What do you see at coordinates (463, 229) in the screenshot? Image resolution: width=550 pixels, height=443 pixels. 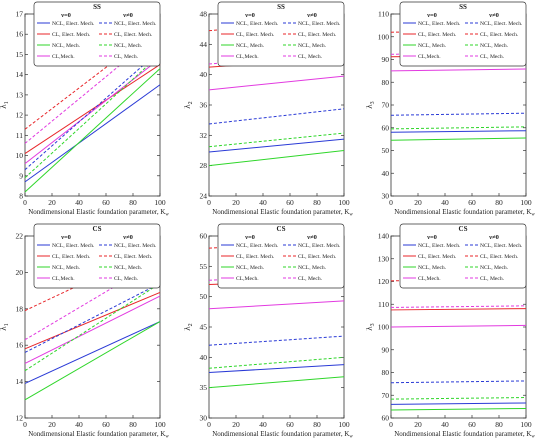 I see `legend-title: CS` at bounding box center [463, 229].